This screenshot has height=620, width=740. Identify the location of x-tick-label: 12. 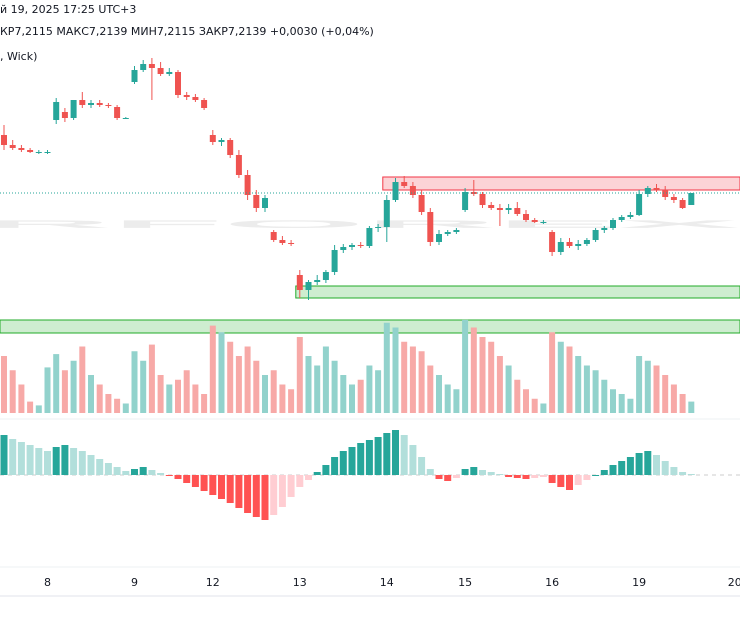
(213, 582).